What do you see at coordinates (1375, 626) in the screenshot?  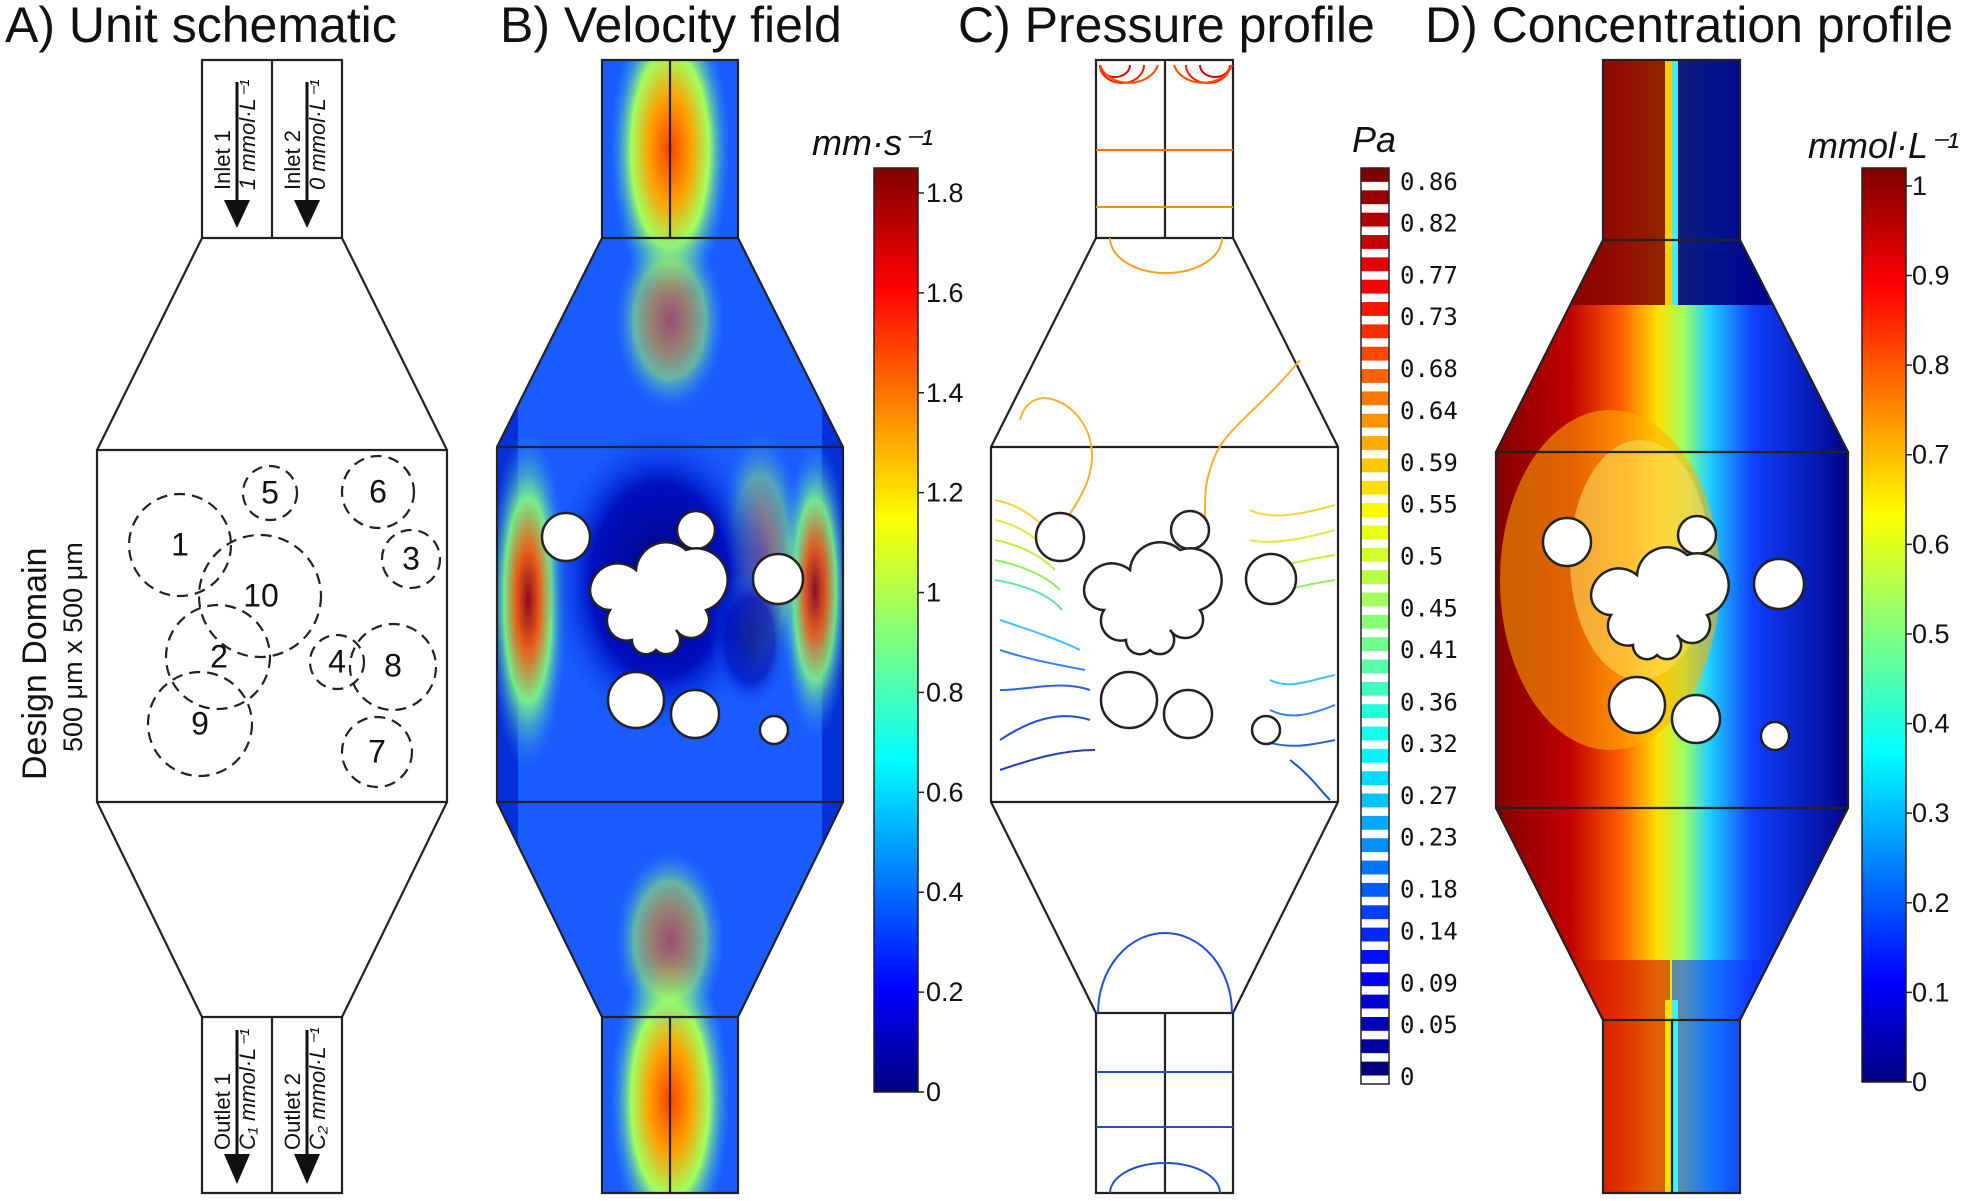 I see `pressure-colorbar-frame` at bounding box center [1375, 626].